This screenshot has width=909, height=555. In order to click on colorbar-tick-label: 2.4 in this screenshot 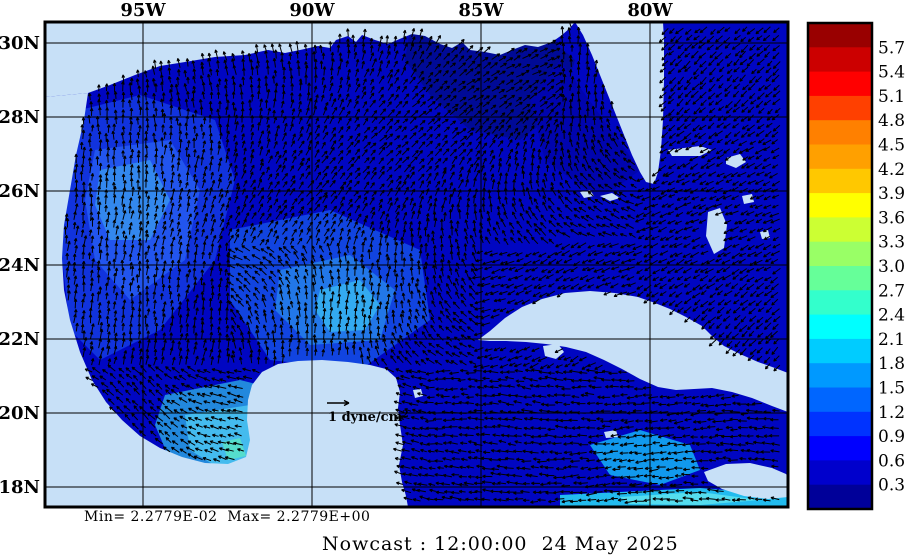, I will do `click(891, 316)`.